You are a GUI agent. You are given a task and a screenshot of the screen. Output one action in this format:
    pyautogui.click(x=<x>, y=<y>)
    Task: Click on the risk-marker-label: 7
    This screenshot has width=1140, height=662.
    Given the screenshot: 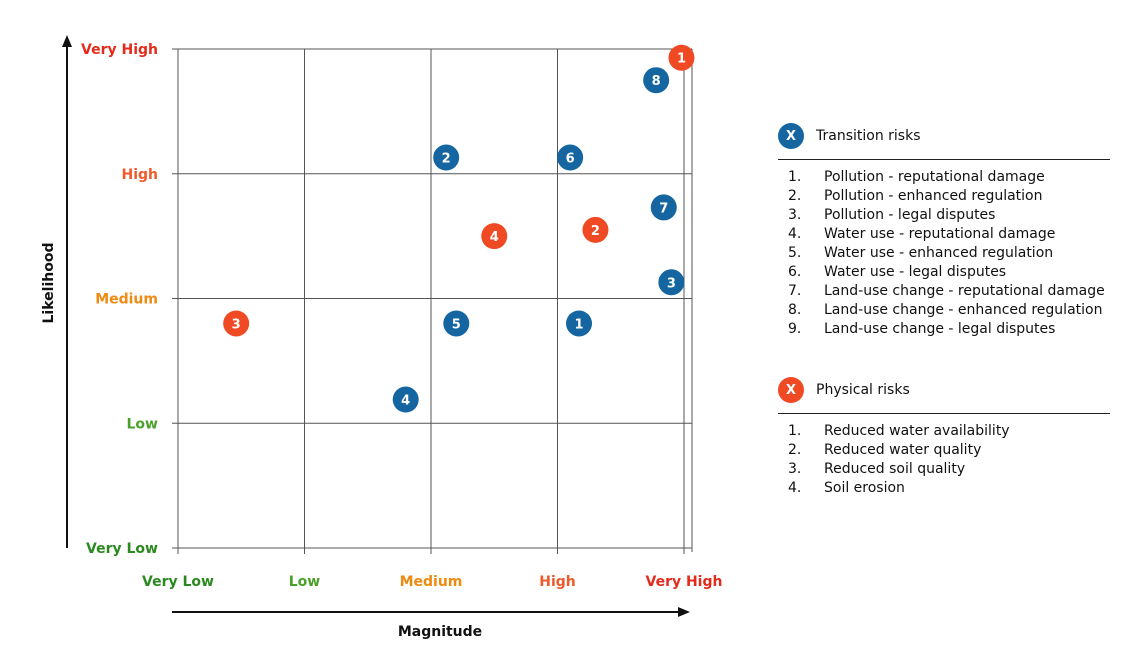 What is the action you would take?
    pyautogui.click(x=663, y=208)
    